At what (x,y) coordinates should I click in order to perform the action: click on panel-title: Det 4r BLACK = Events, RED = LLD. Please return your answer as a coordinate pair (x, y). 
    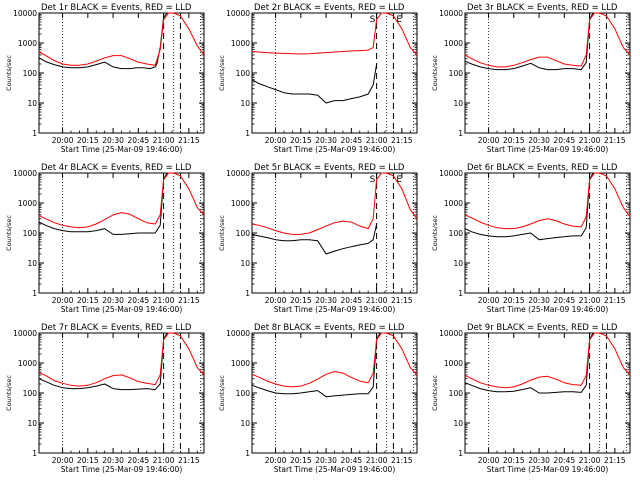
    Looking at the image, I should click on (116, 168).